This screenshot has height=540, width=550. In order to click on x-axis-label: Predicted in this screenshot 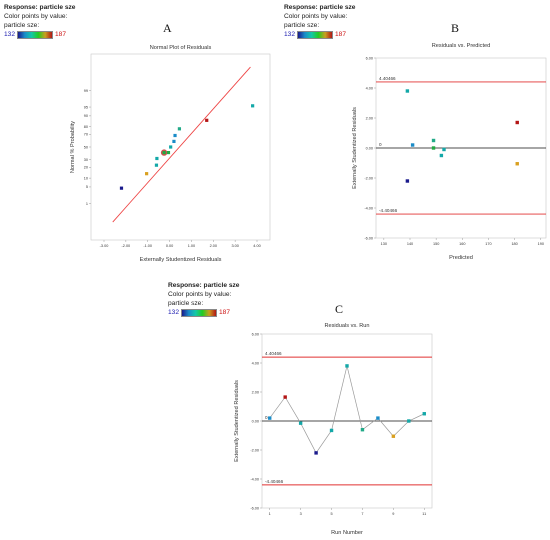, I will do `click(461, 258)`.